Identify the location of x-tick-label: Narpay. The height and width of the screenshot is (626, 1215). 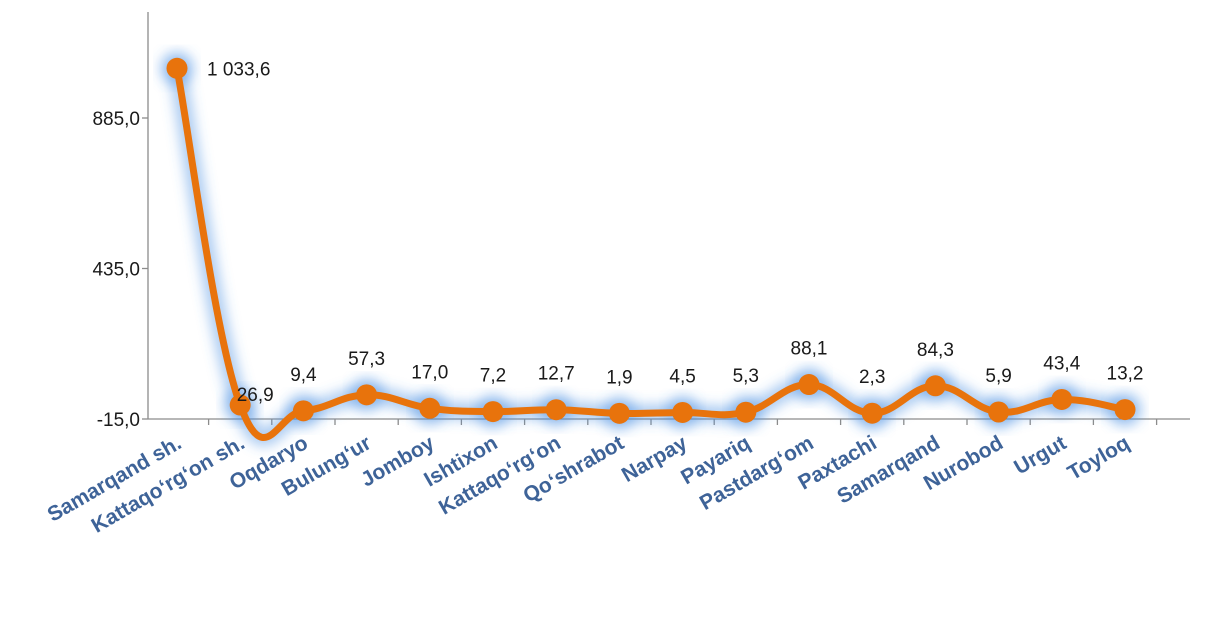
(654, 459).